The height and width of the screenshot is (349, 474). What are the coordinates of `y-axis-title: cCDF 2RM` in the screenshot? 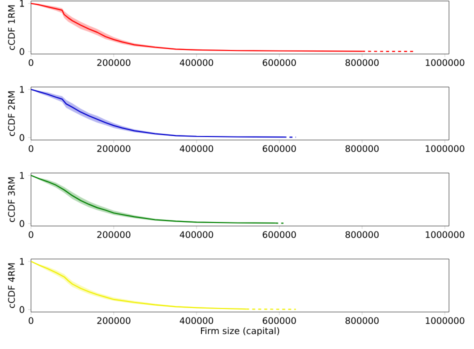 It's located at (11, 113).